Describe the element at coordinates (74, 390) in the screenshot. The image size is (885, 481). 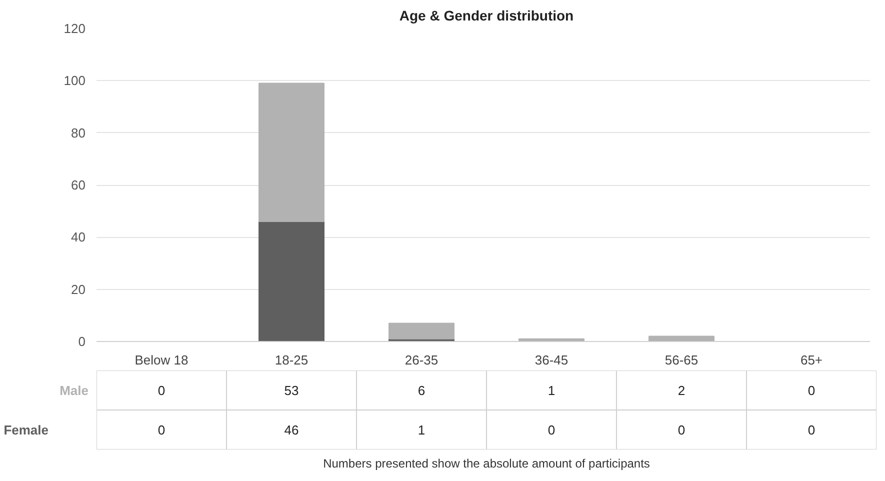
I see `text: Male` at that location.